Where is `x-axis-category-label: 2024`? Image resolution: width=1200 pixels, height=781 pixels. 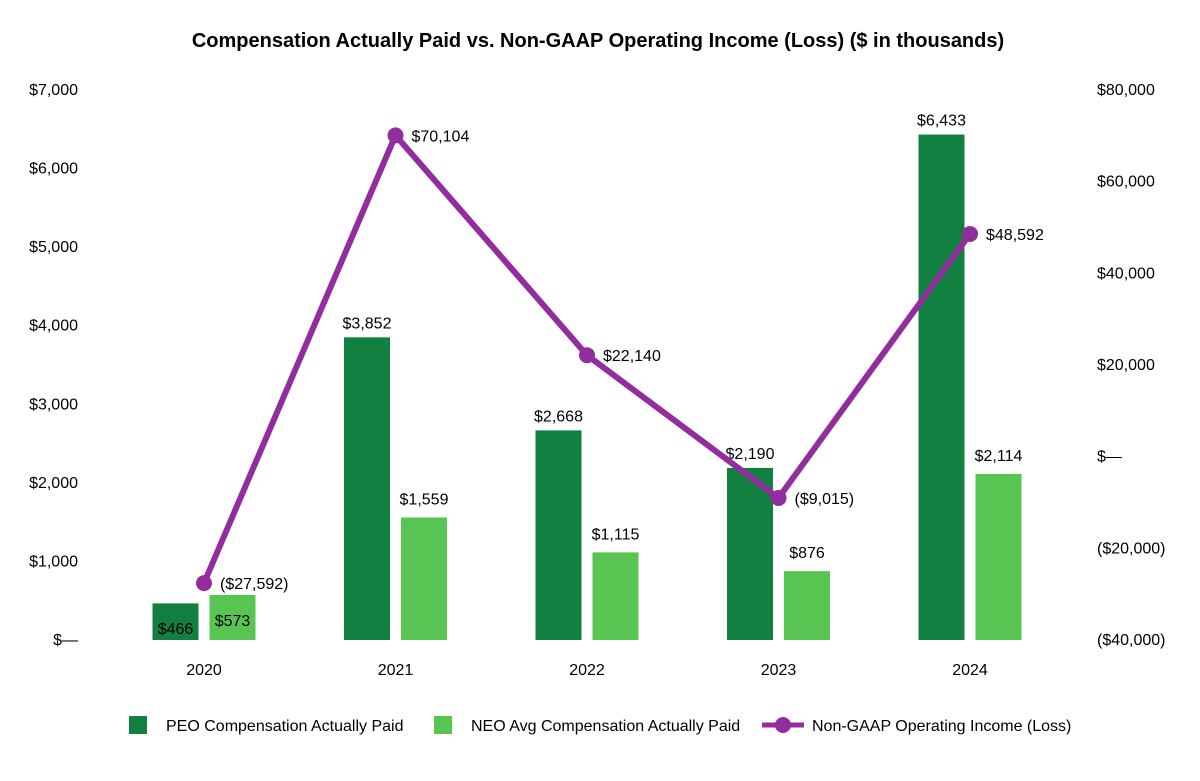
x-axis-category-label: 2024 is located at coordinates (970, 670).